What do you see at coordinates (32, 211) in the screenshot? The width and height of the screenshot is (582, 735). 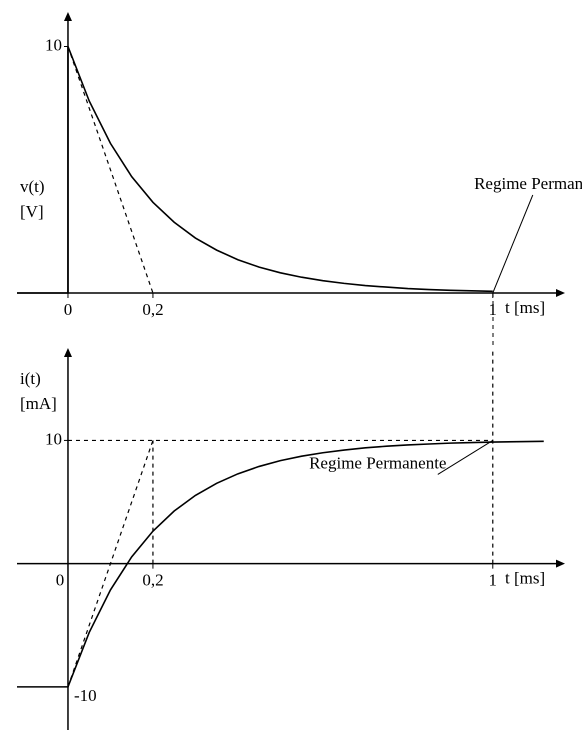 I see `y-axis-label: [V]` at bounding box center [32, 211].